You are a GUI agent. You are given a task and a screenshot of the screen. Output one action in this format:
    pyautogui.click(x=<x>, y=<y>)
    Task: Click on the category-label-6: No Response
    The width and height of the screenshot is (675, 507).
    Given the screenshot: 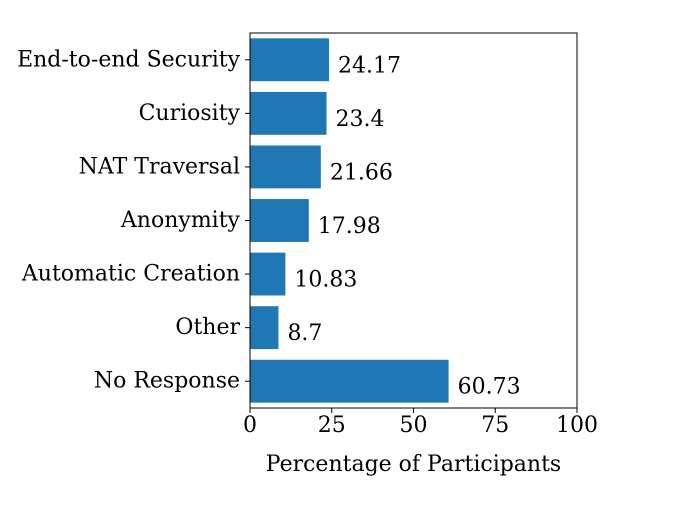 What is the action you would take?
    pyautogui.click(x=167, y=381)
    